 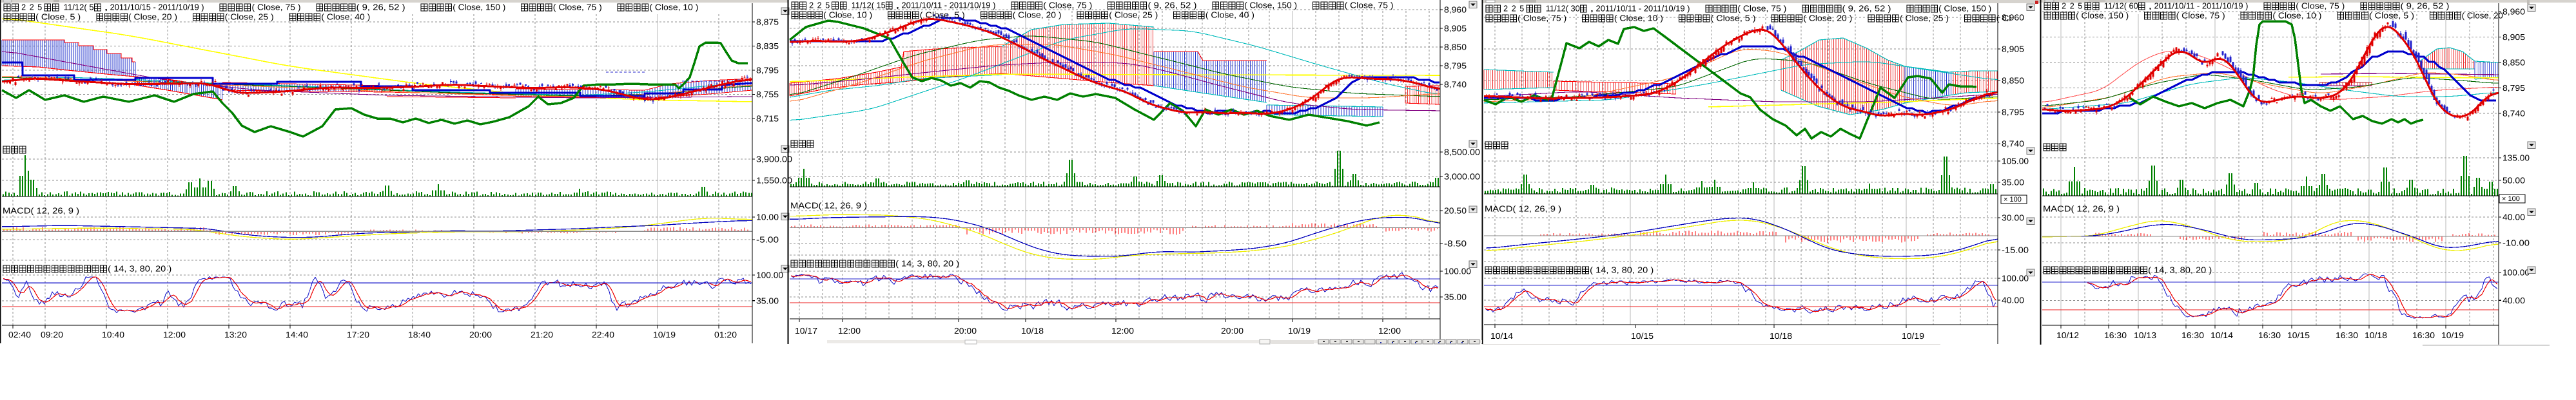 What do you see at coordinates (869, 5) in the screenshot?
I see `svg-text: 11/12( 15` at bounding box center [869, 5].